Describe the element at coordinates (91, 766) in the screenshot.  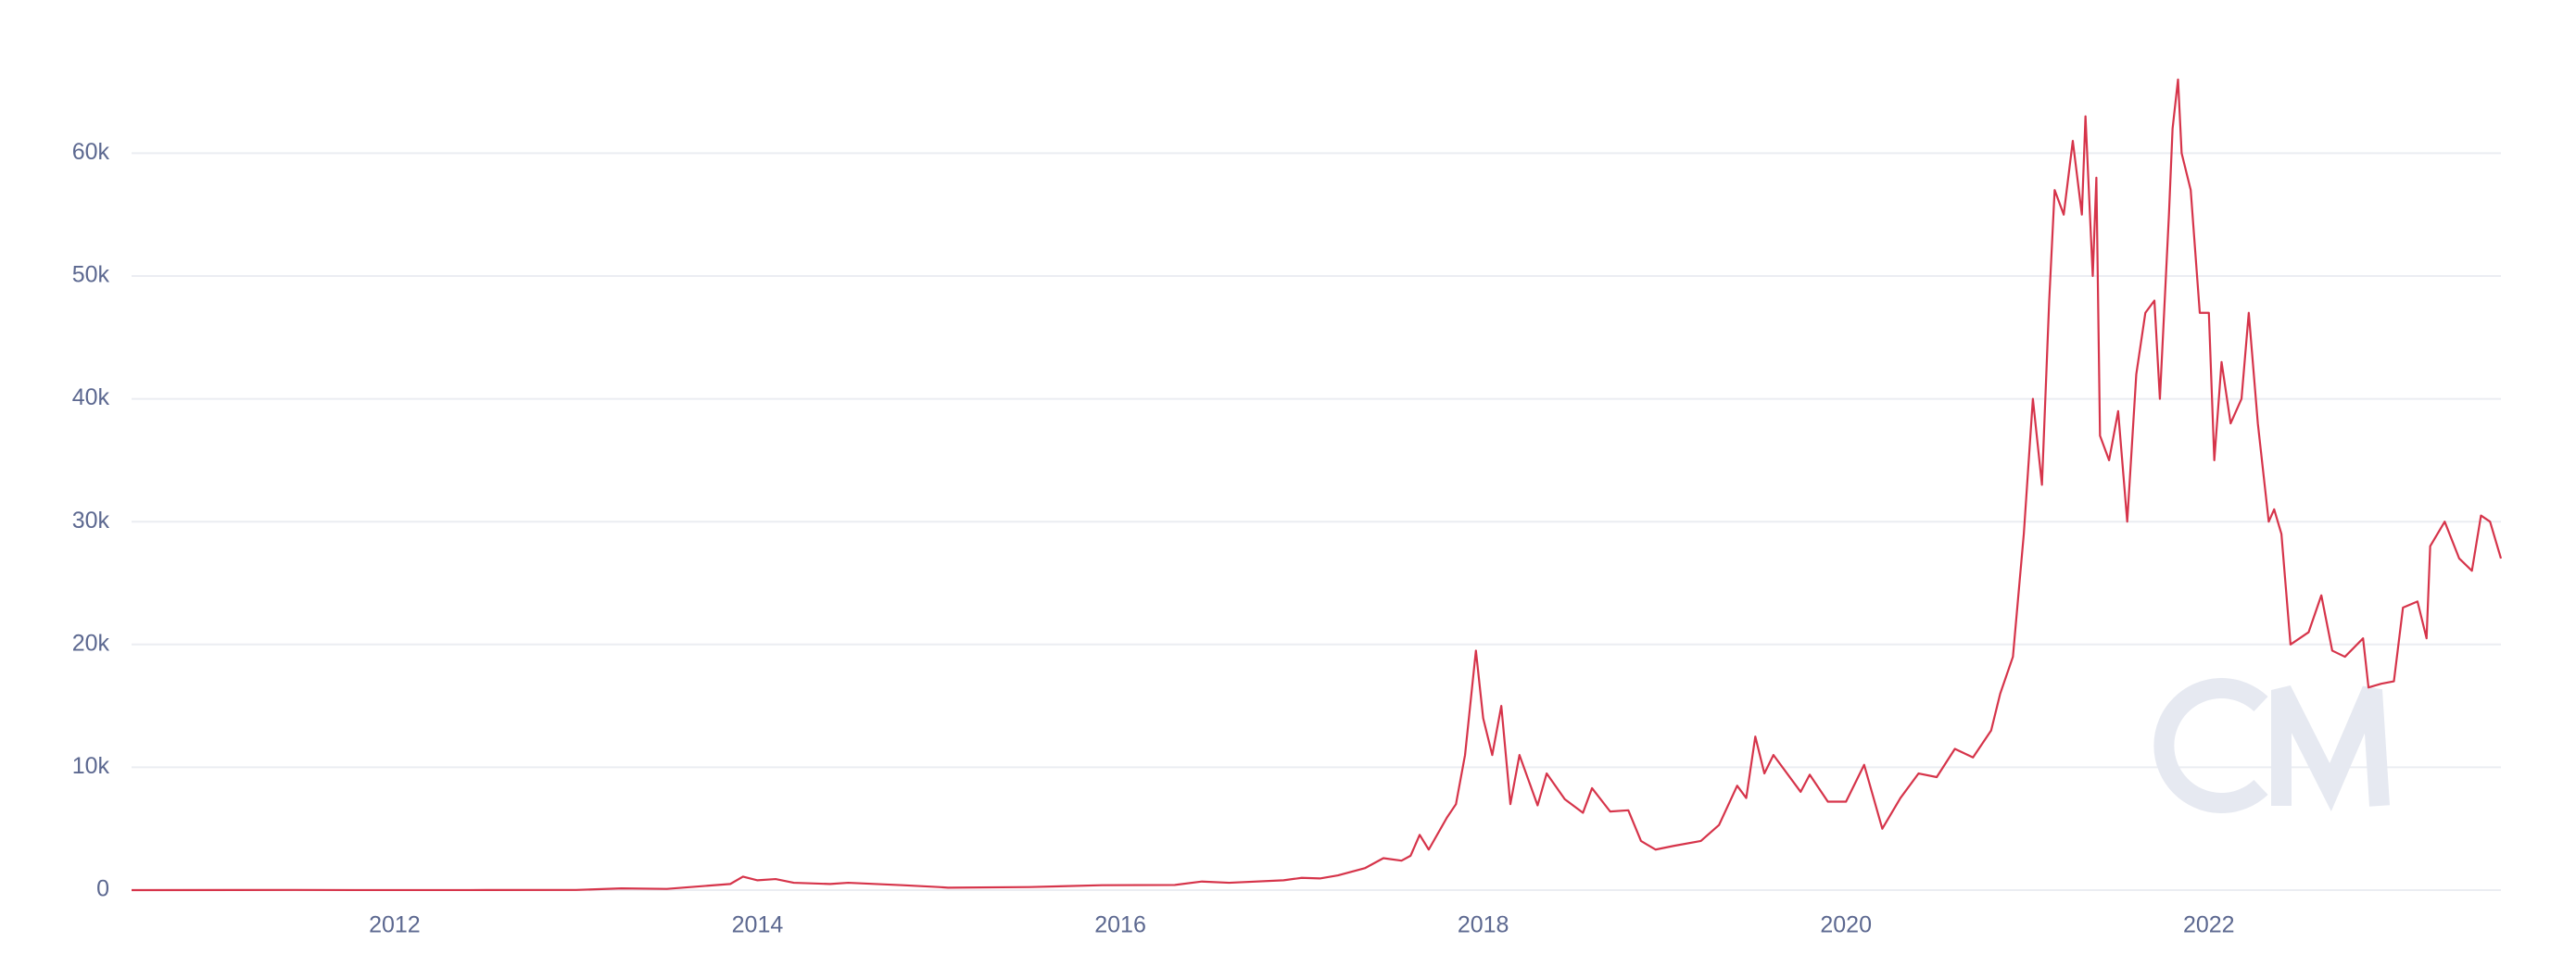
I see `y-tick-label: 10k` at that location.